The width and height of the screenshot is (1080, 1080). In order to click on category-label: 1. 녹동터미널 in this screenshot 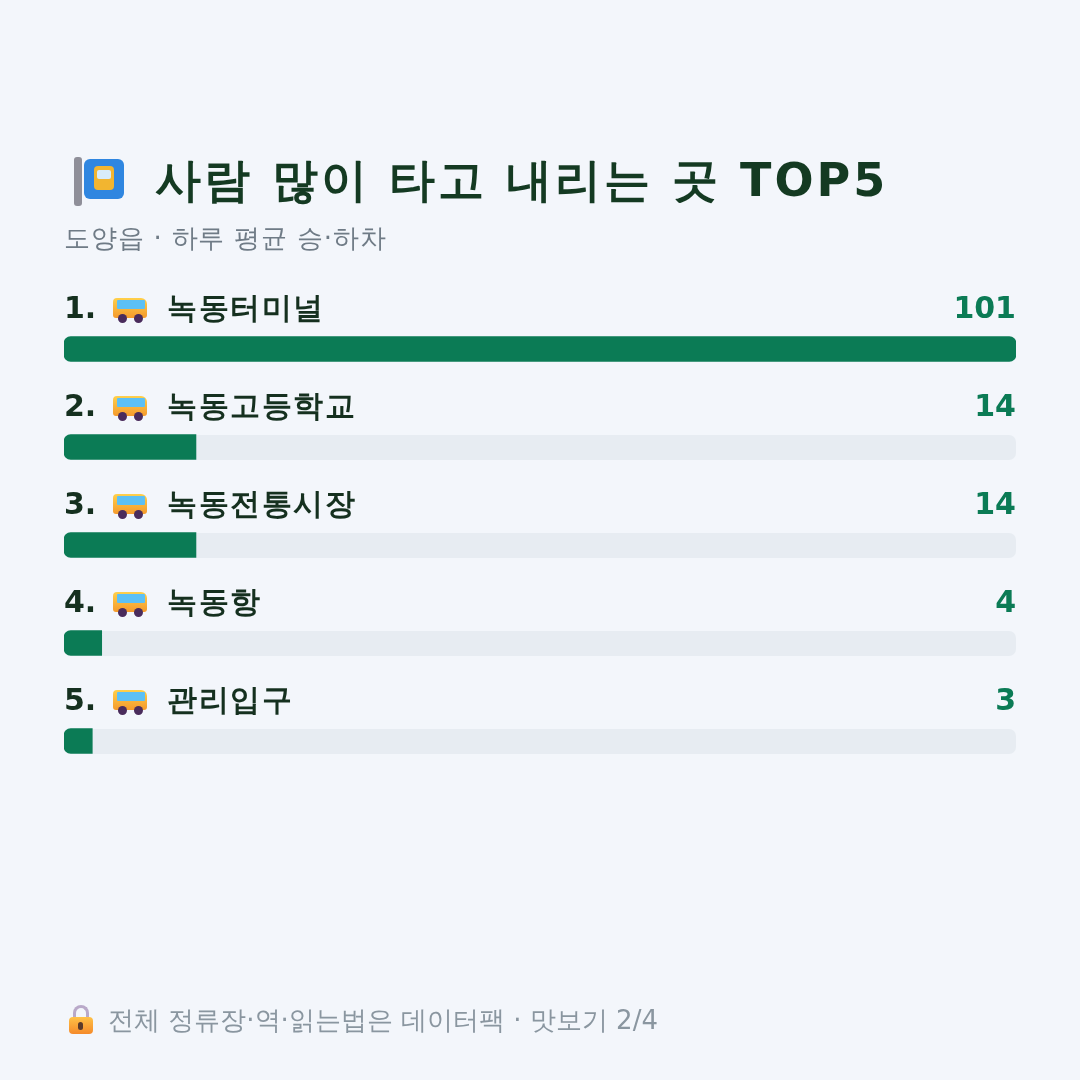, I will do `click(194, 307)`.